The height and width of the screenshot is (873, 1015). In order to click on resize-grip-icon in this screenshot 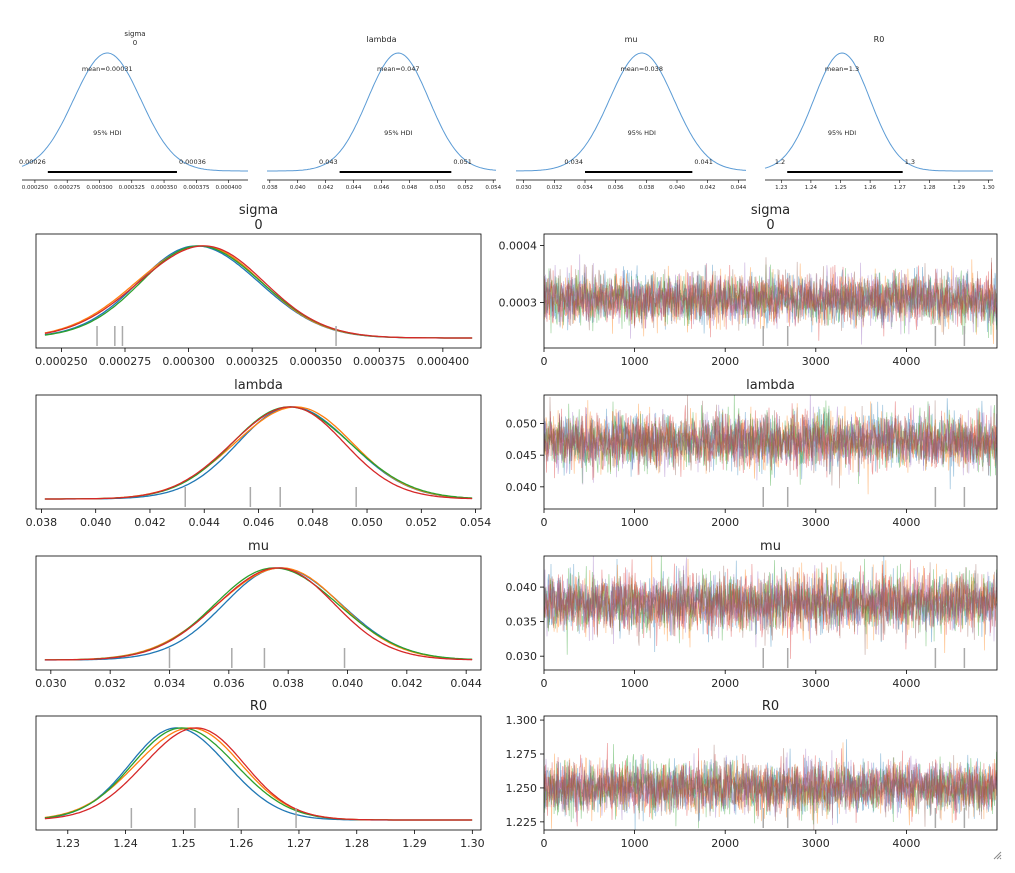, I will do `click(997, 855)`.